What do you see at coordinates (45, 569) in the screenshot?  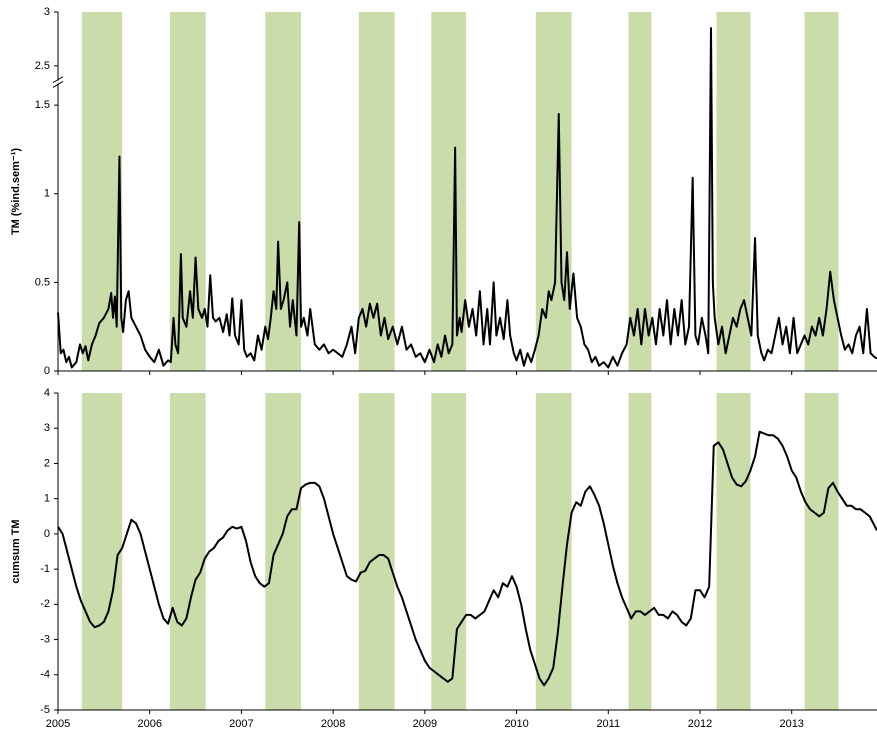 I see `y-tick-label: -1` at bounding box center [45, 569].